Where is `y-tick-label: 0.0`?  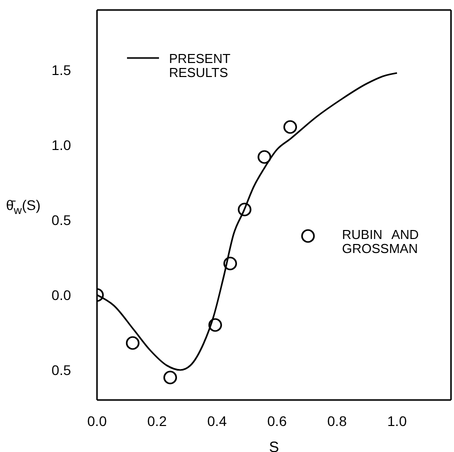
y-tick-label: 0.0 is located at coordinates (62, 294).